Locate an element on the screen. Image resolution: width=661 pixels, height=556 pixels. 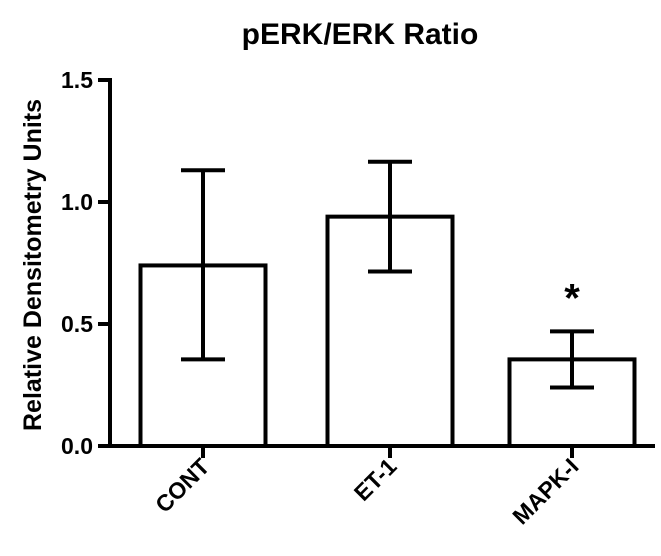
annotations: * is located at coordinates (572, 298).